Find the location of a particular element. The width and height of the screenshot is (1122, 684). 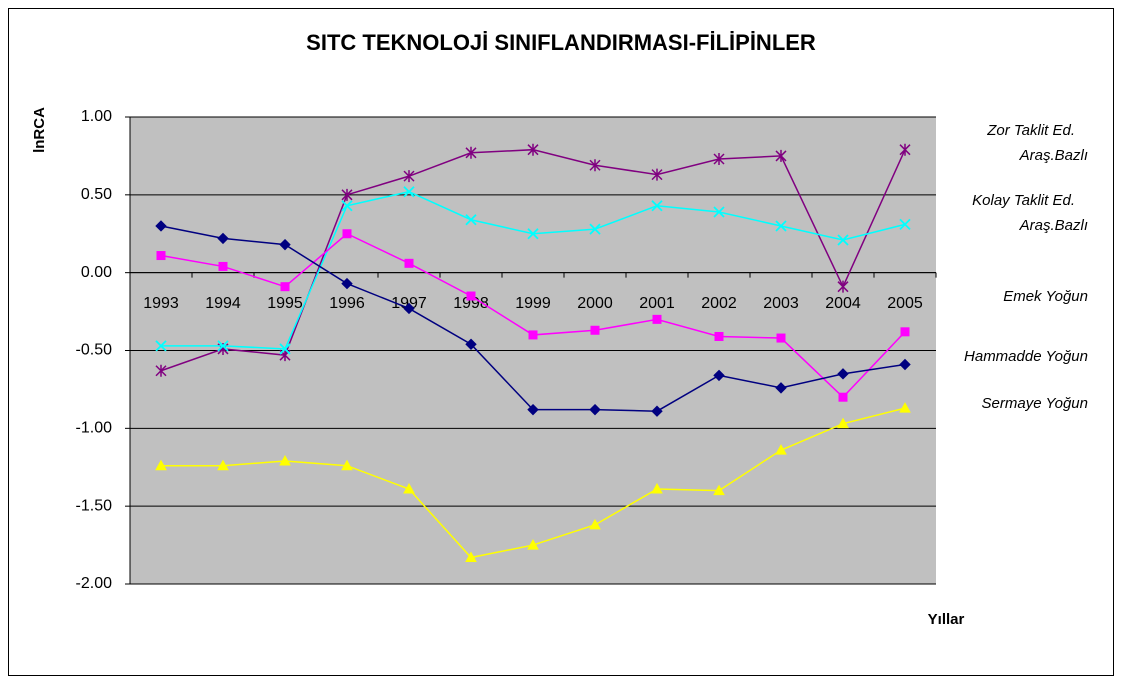

x-tick-label: 2003 is located at coordinates (781, 303).